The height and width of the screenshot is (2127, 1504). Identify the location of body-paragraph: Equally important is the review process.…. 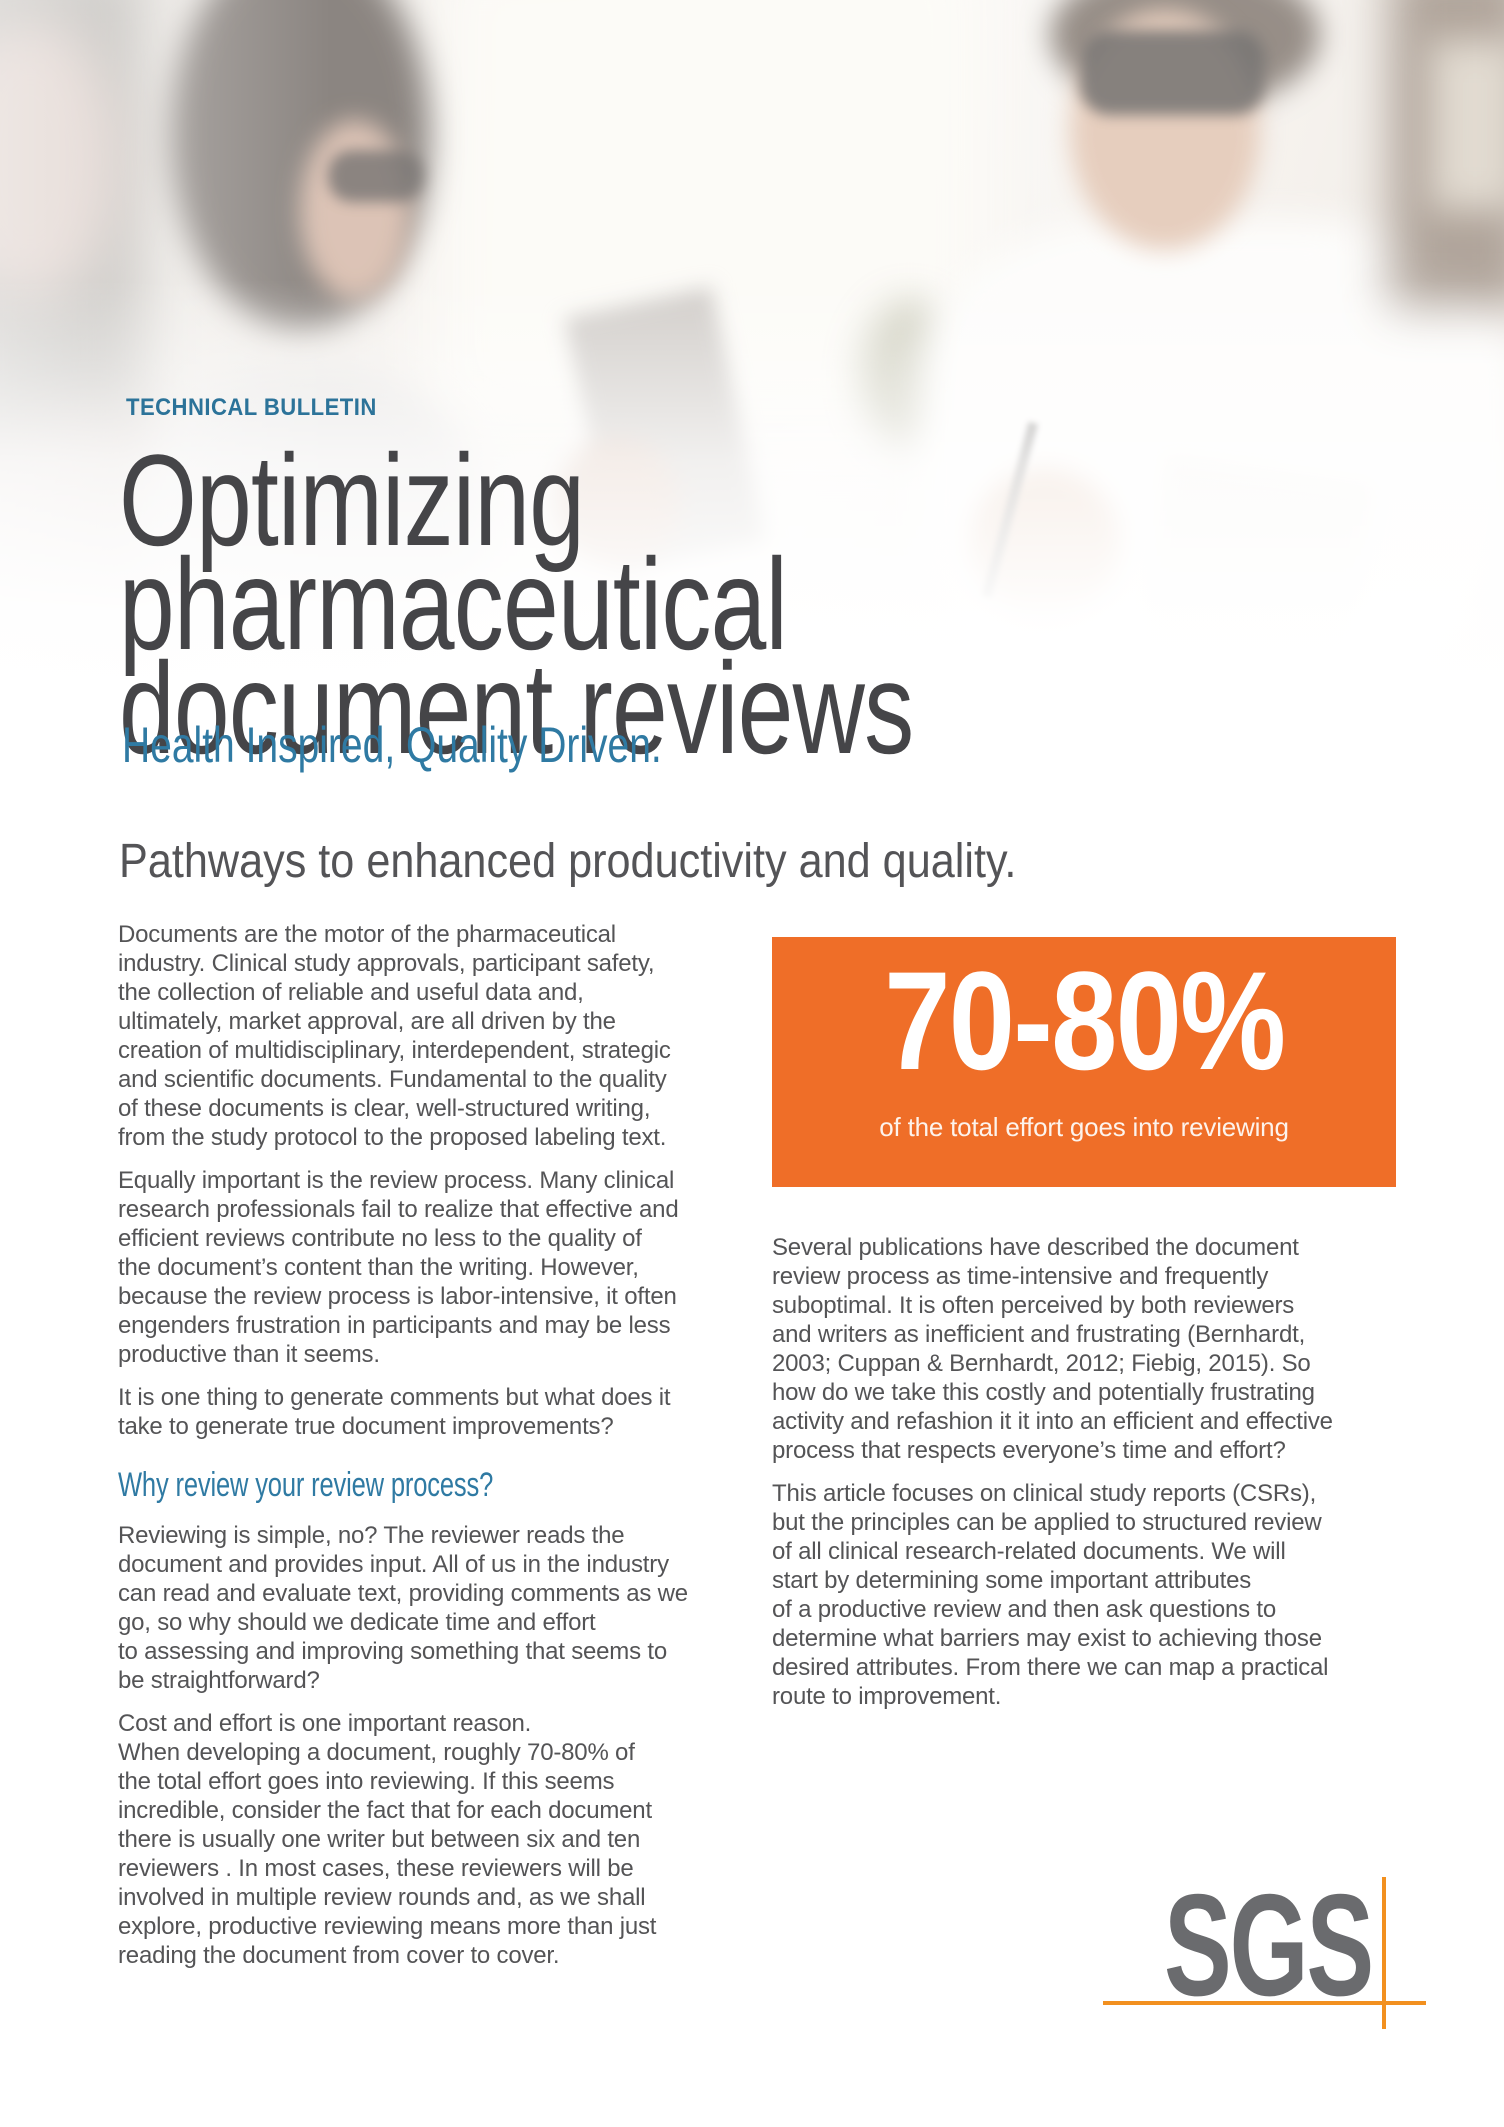
(398, 1267).